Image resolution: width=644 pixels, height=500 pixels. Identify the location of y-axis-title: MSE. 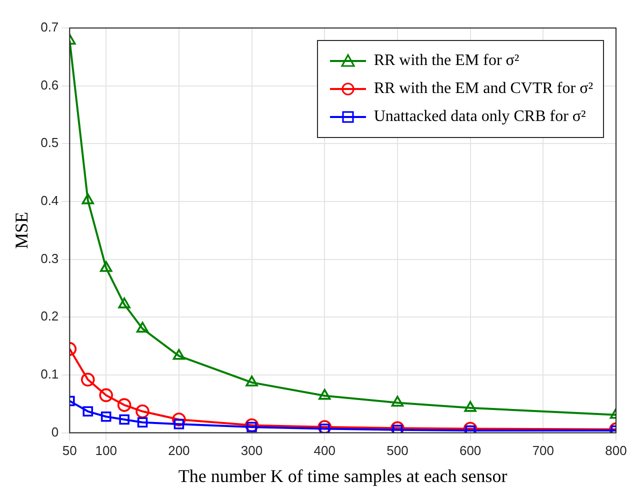
(22, 230).